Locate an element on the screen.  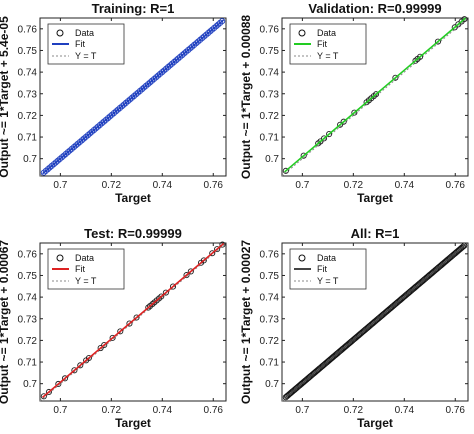
fit-line is located at coordinates (133, 97).